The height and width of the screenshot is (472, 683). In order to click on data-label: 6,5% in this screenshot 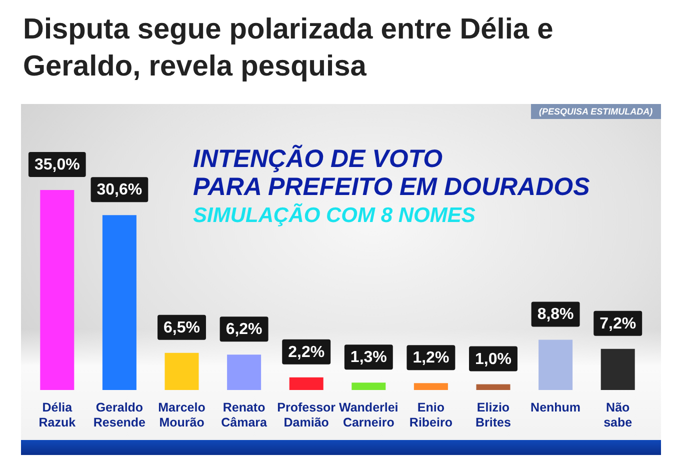, I will do `click(182, 327)`.